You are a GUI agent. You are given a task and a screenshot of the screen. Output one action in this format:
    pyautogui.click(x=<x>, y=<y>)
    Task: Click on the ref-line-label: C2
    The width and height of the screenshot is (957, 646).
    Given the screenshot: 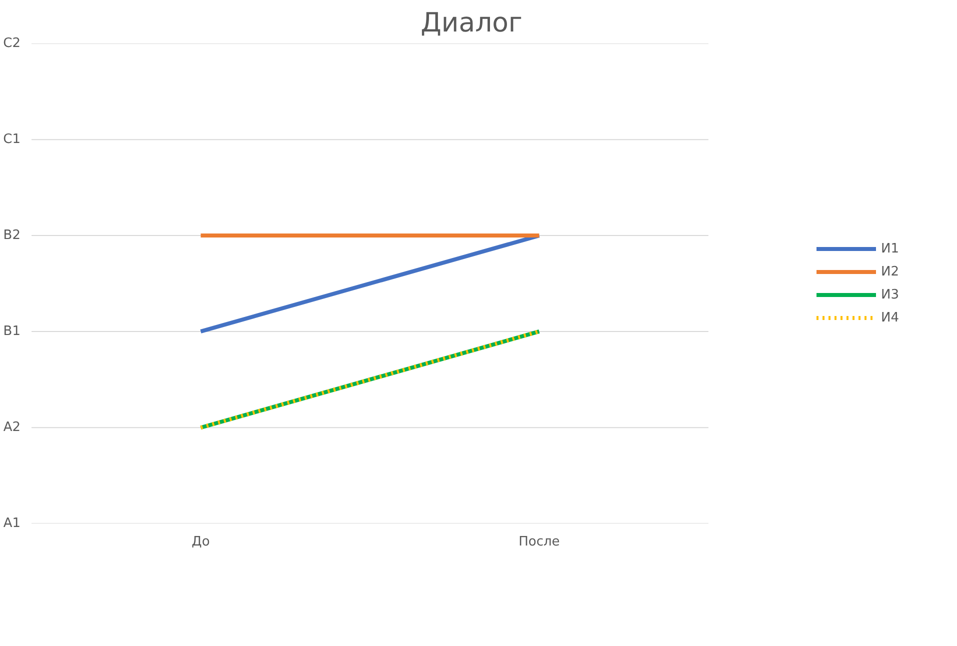 What is the action you would take?
    pyautogui.click(x=12, y=43)
    